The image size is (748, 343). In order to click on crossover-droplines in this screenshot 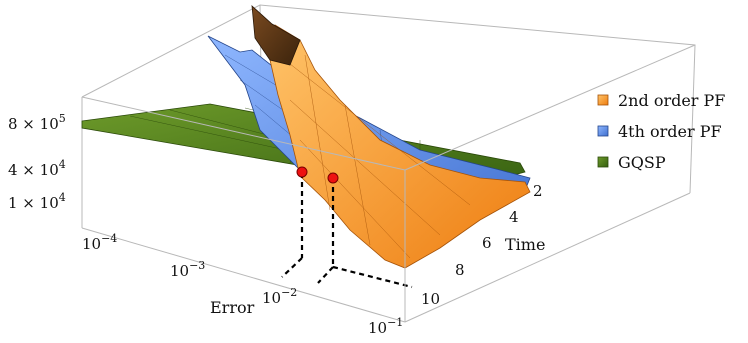, I will do `click(347, 231)`.